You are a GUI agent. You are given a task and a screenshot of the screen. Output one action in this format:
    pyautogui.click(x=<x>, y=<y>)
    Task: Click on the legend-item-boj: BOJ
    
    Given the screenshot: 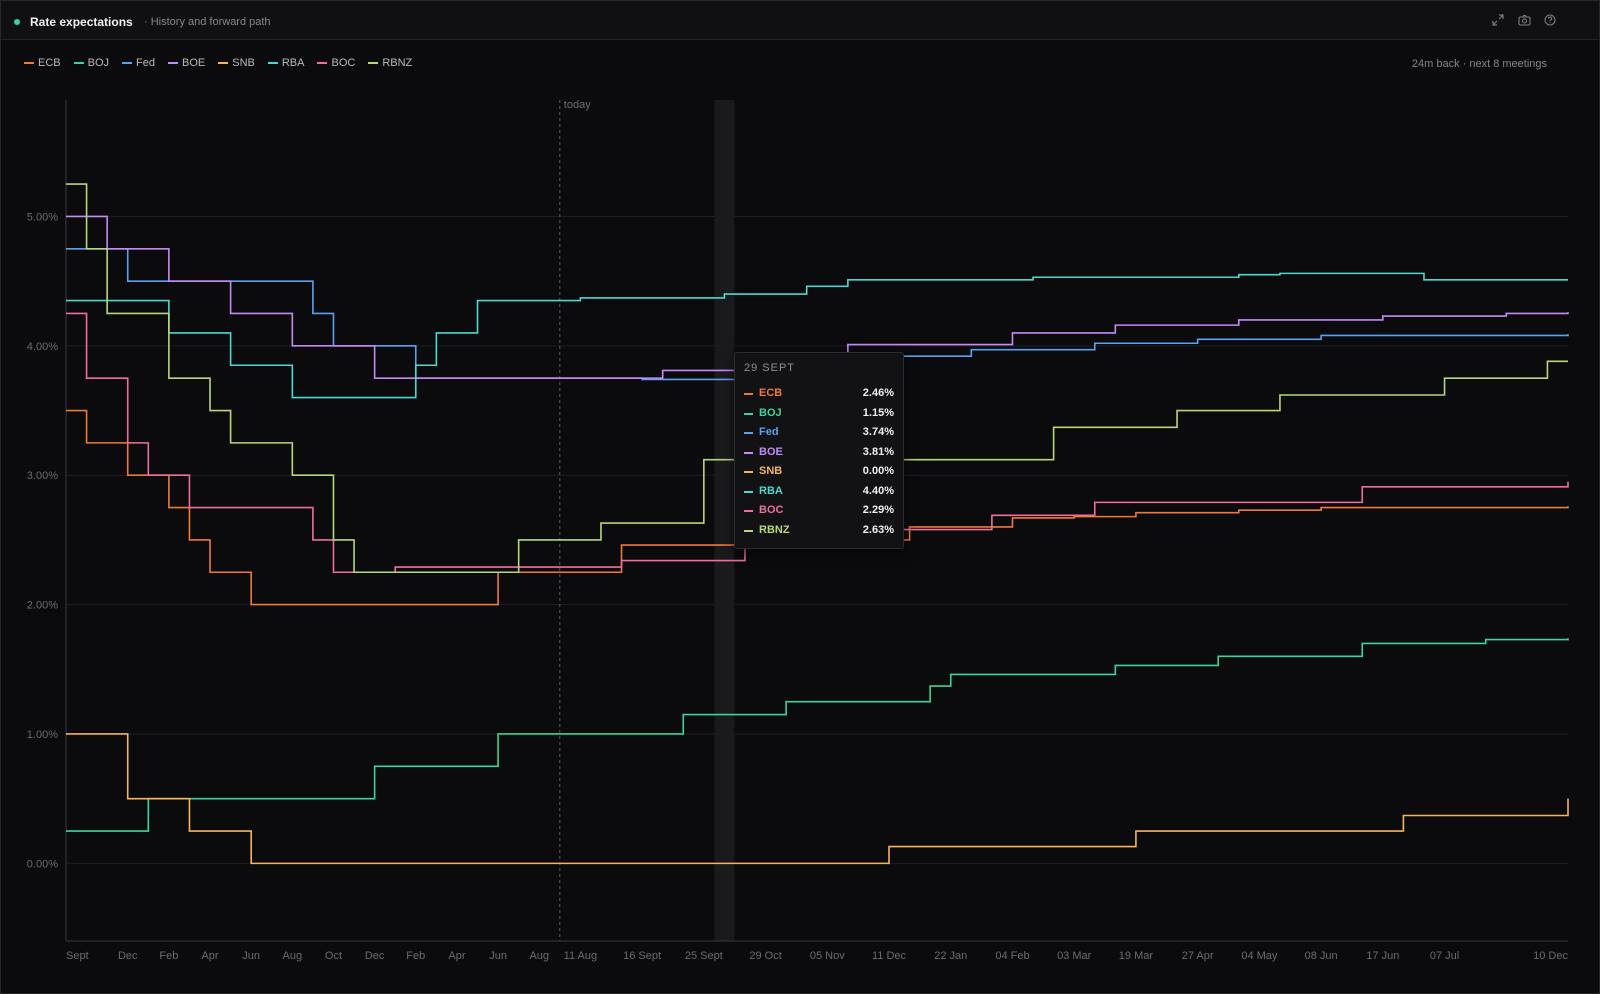 What is the action you would take?
    pyautogui.click(x=91, y=63)
    